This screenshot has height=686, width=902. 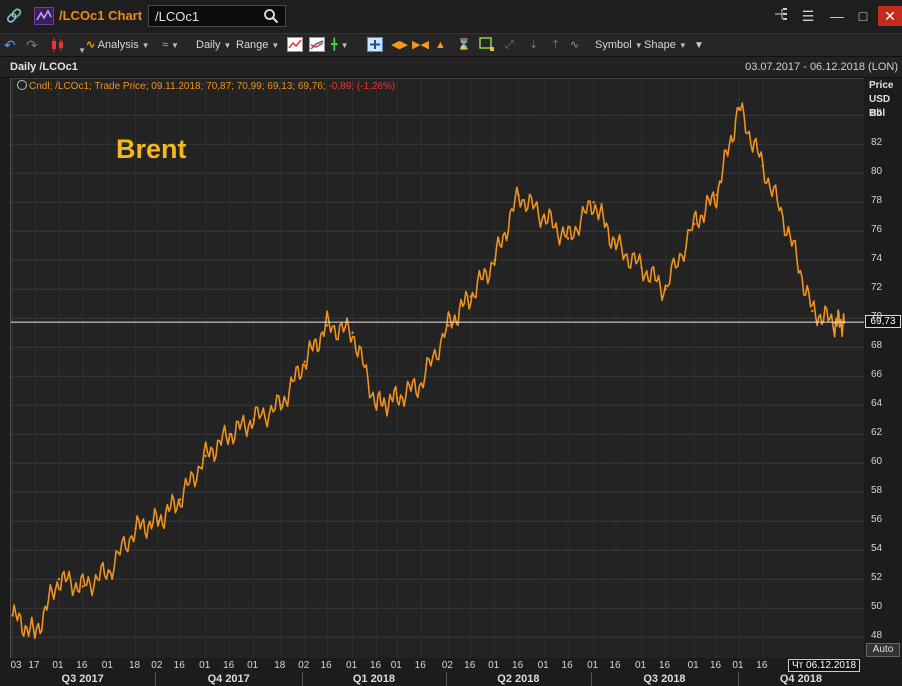 I want to click on zoom-box-glyph, so click(x=375, y=44).